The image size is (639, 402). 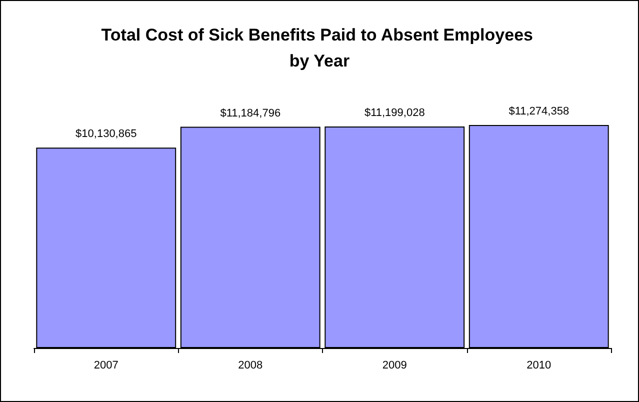 I want to click on data-label: $11,184,796, so click(x=250, y=113).